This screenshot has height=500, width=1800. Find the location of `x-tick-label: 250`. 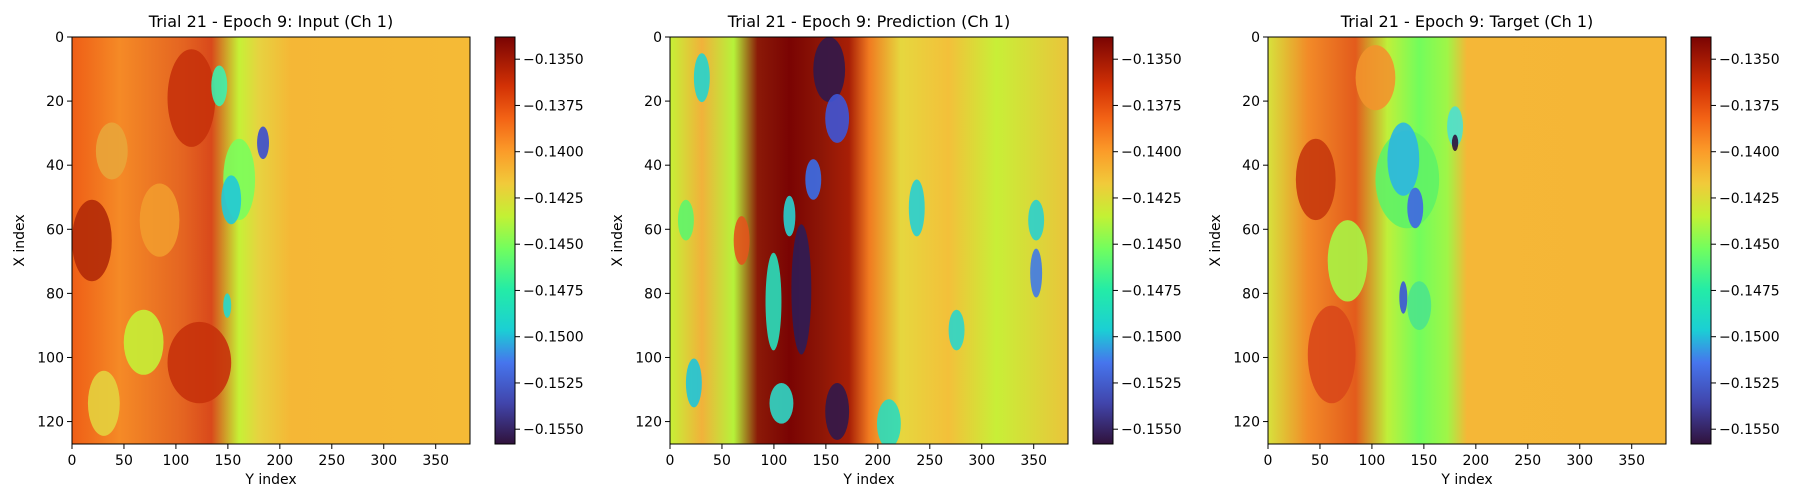

x-tick-label: 250 is located at coordinates (929, 461).